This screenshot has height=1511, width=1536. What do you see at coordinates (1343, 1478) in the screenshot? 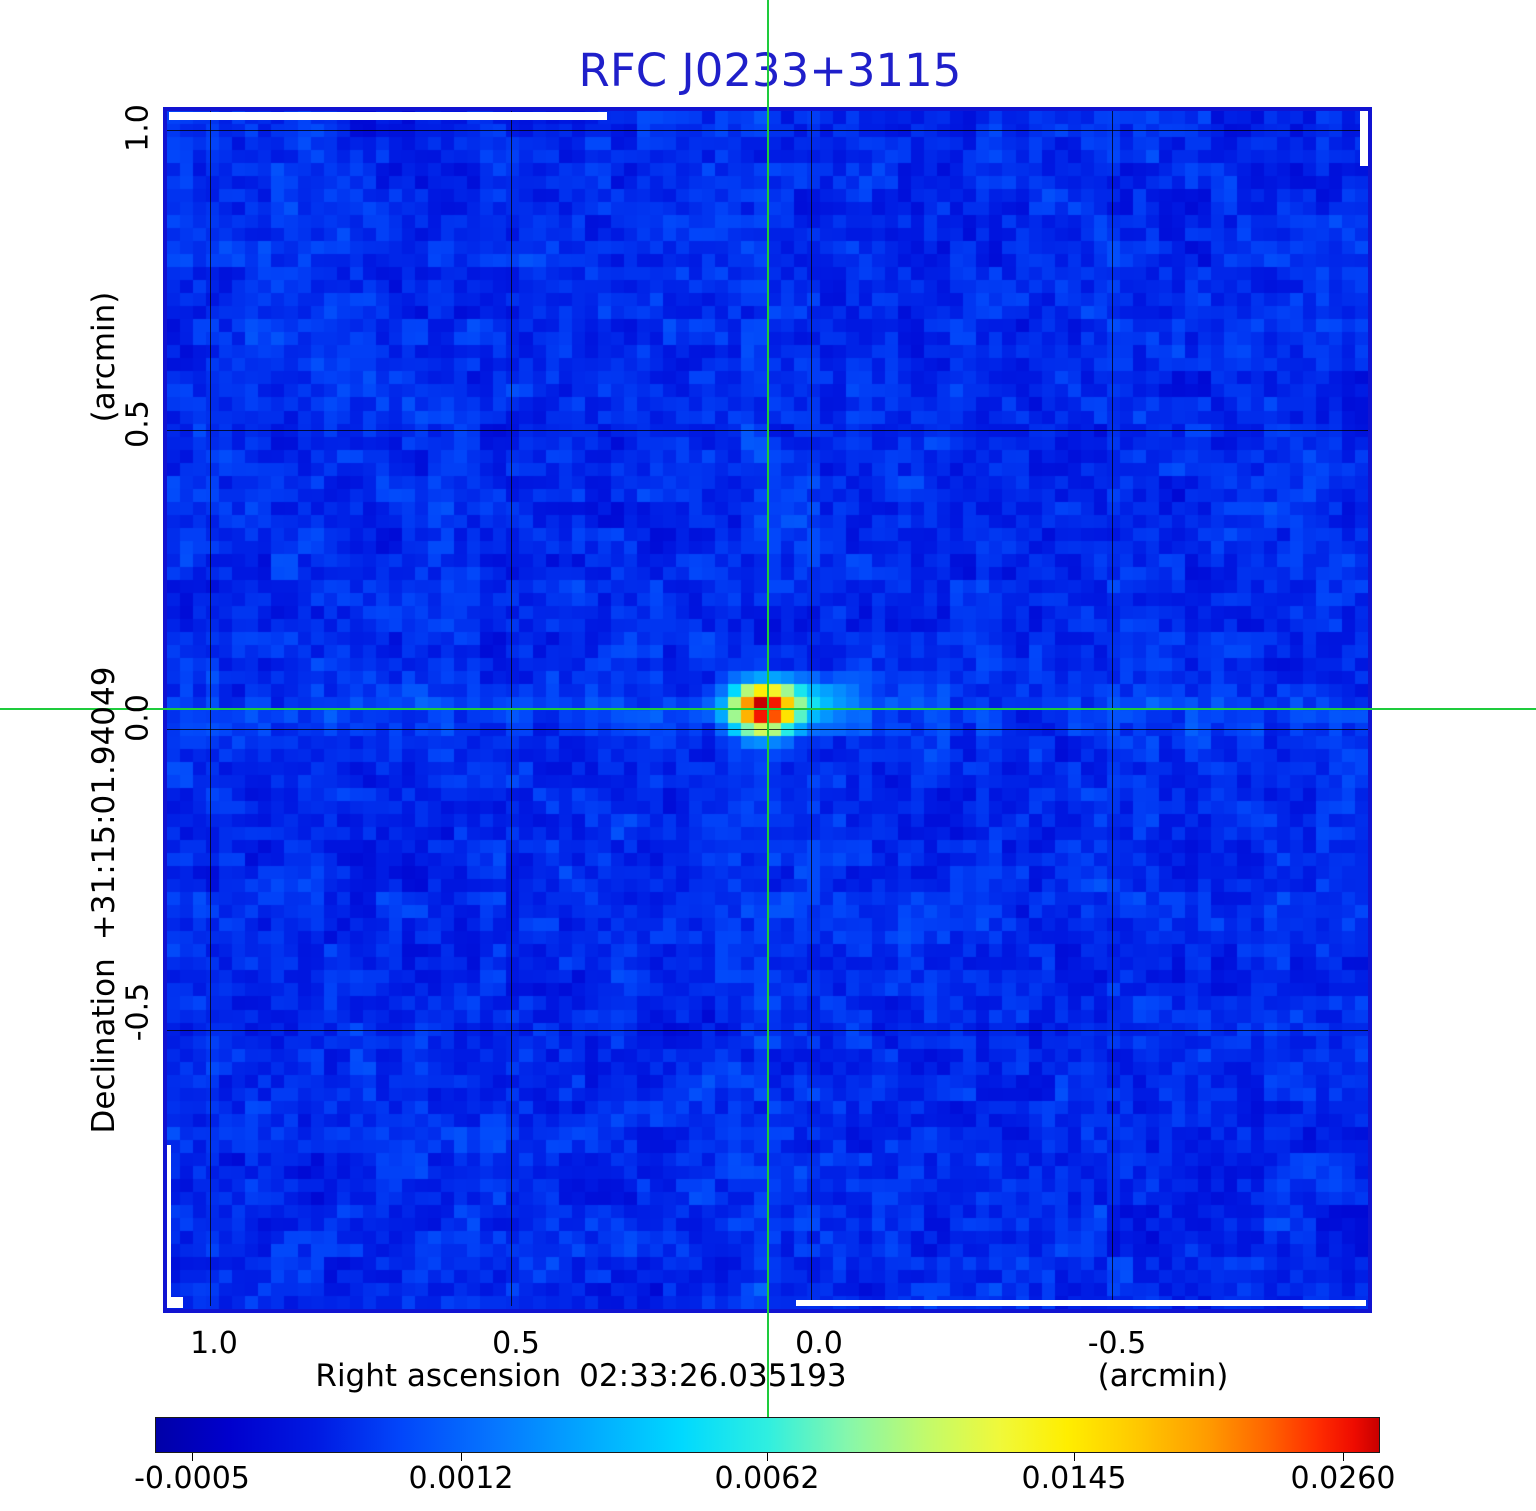
I see `colorbar-label-max: 0.0260` at bounding box center [1343, 1478].